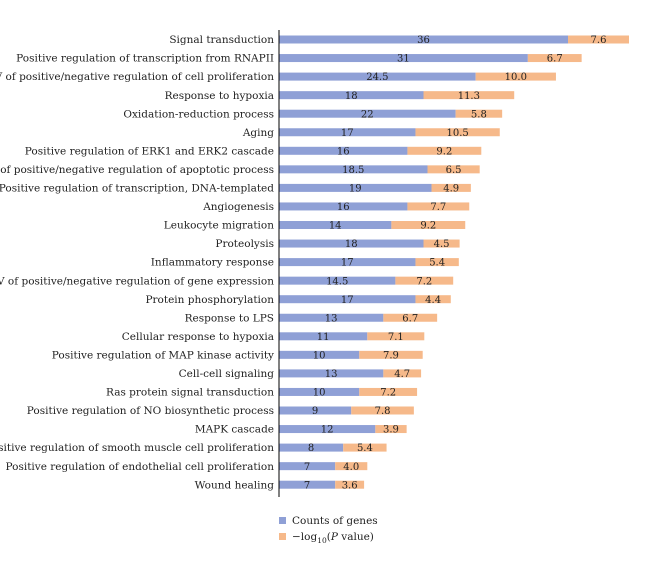 Image resolution: width=660 pixels, height=575 pixels. Describe the element at coordinates (227, 374) in the screenshot. I see `category-label-18: Cell-cell signaling` at that location.